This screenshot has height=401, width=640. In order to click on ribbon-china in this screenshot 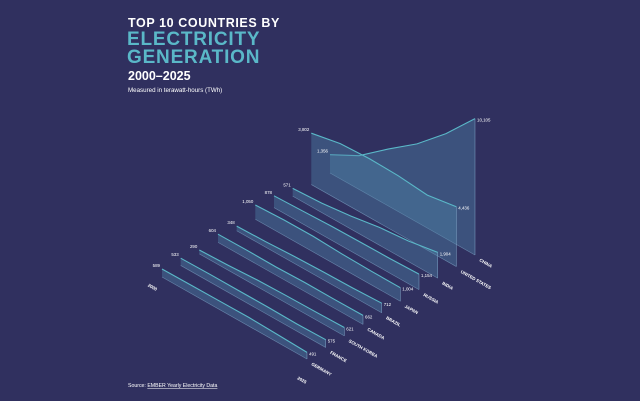, I will do `click(402, 186)`.